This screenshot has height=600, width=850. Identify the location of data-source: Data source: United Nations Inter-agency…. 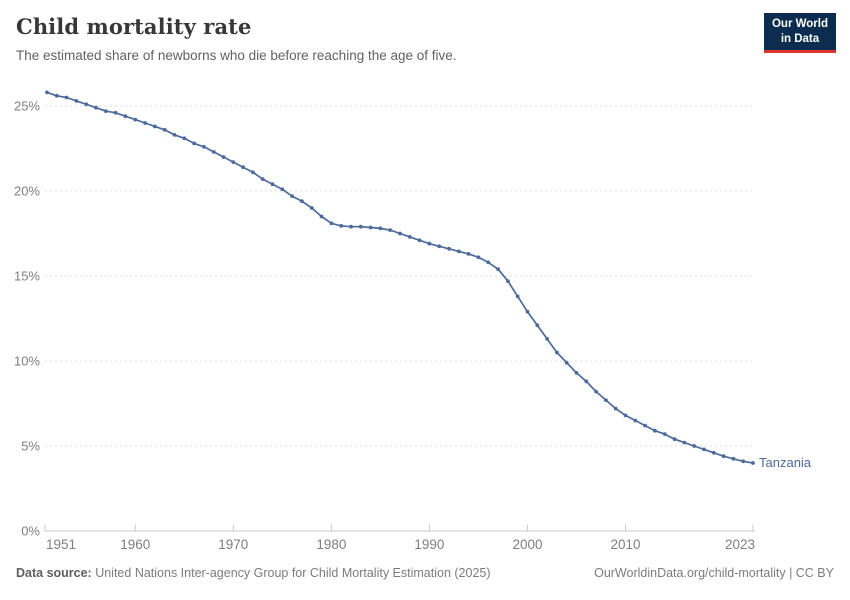
(253, 573).